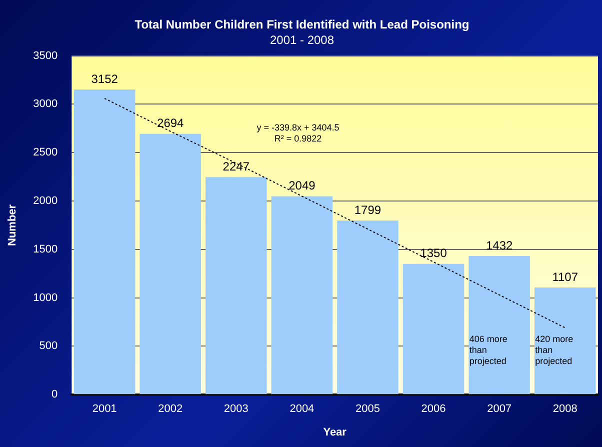  Describe the element at coordinates (335, 432) in the screenshot. I see `x-axis-title: Year` at that location.